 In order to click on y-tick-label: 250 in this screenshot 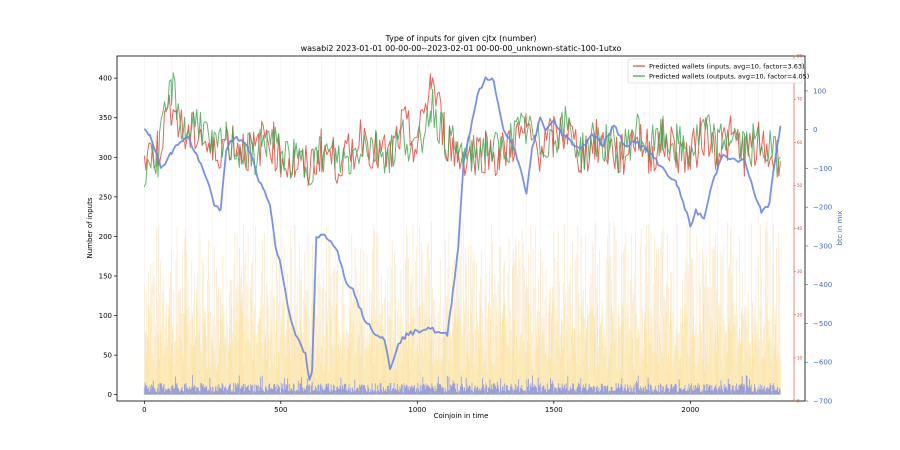, I will do `click(105, 197)`.